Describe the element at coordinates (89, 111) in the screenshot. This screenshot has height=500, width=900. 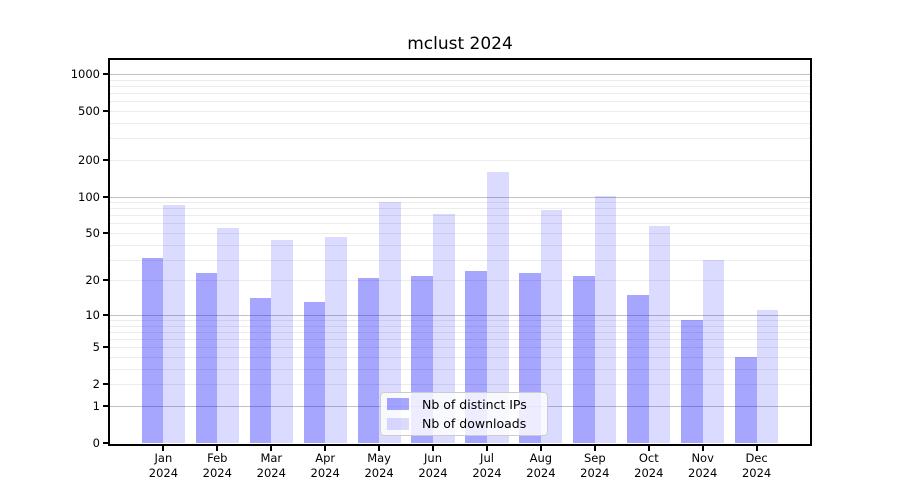
I see `y-tick-label: 500` at that location.